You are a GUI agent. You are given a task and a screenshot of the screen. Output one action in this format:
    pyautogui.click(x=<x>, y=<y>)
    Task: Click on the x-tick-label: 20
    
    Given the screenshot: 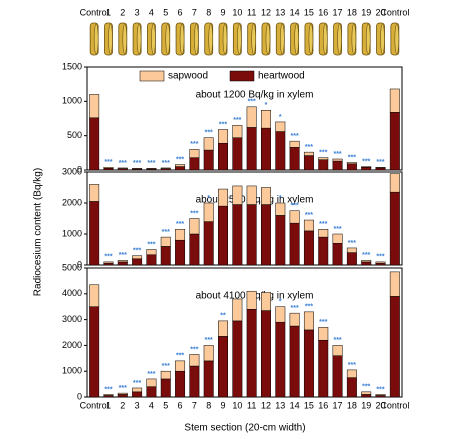 What is the action you would take?
    pyautogui.click(x=381, y=405)
    